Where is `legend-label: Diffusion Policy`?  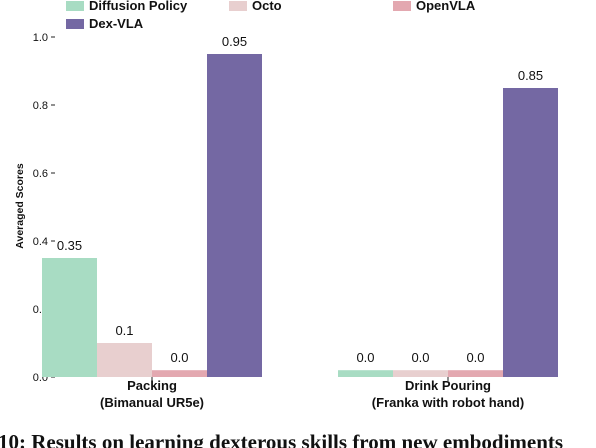
legend-label: Diffusion Policy is located at coordinates (138, 6).